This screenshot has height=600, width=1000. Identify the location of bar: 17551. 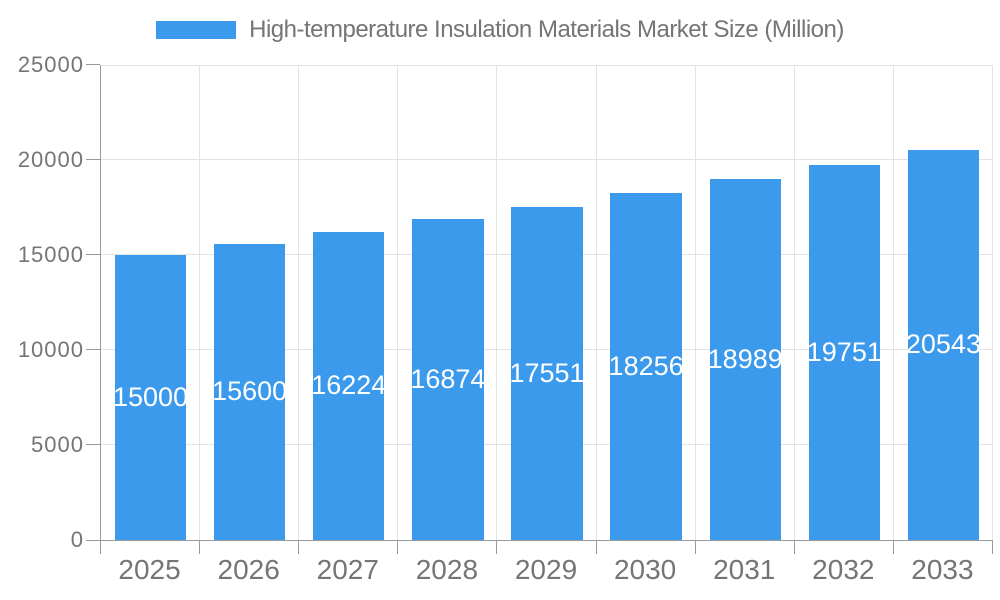
(547, 373).